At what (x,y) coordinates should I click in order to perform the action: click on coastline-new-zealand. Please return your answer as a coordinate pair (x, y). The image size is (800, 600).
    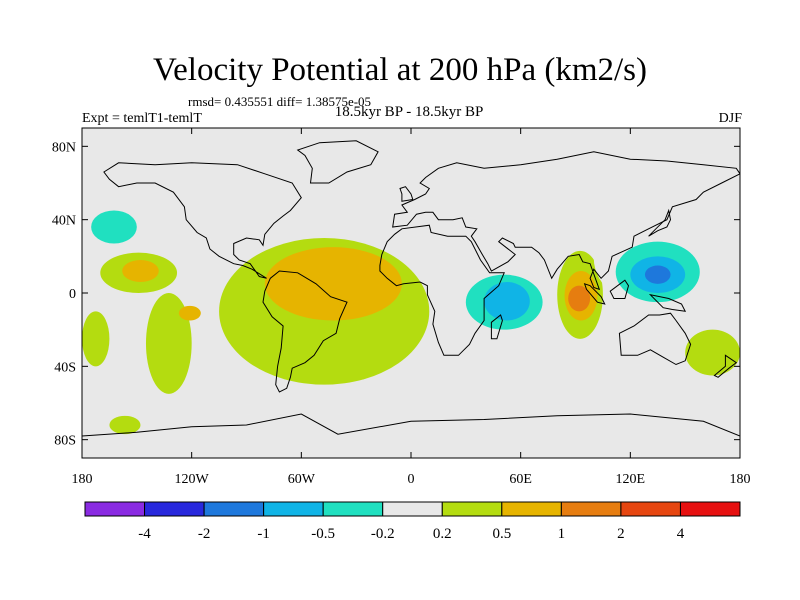
    Looking at the image, I should click on (725, 366).